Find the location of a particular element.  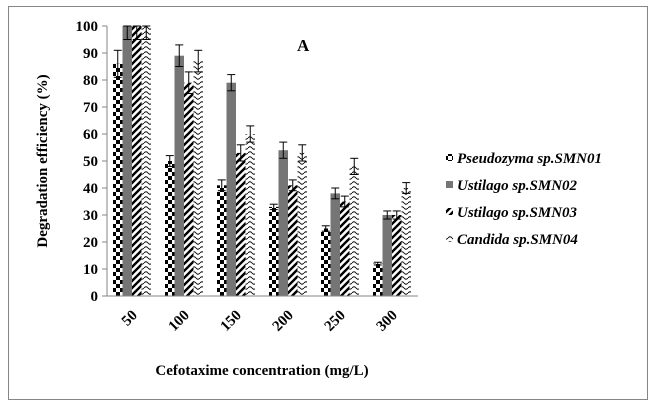

legend-item: Candida sp.SMN04 is located at coordinates (512, 240).